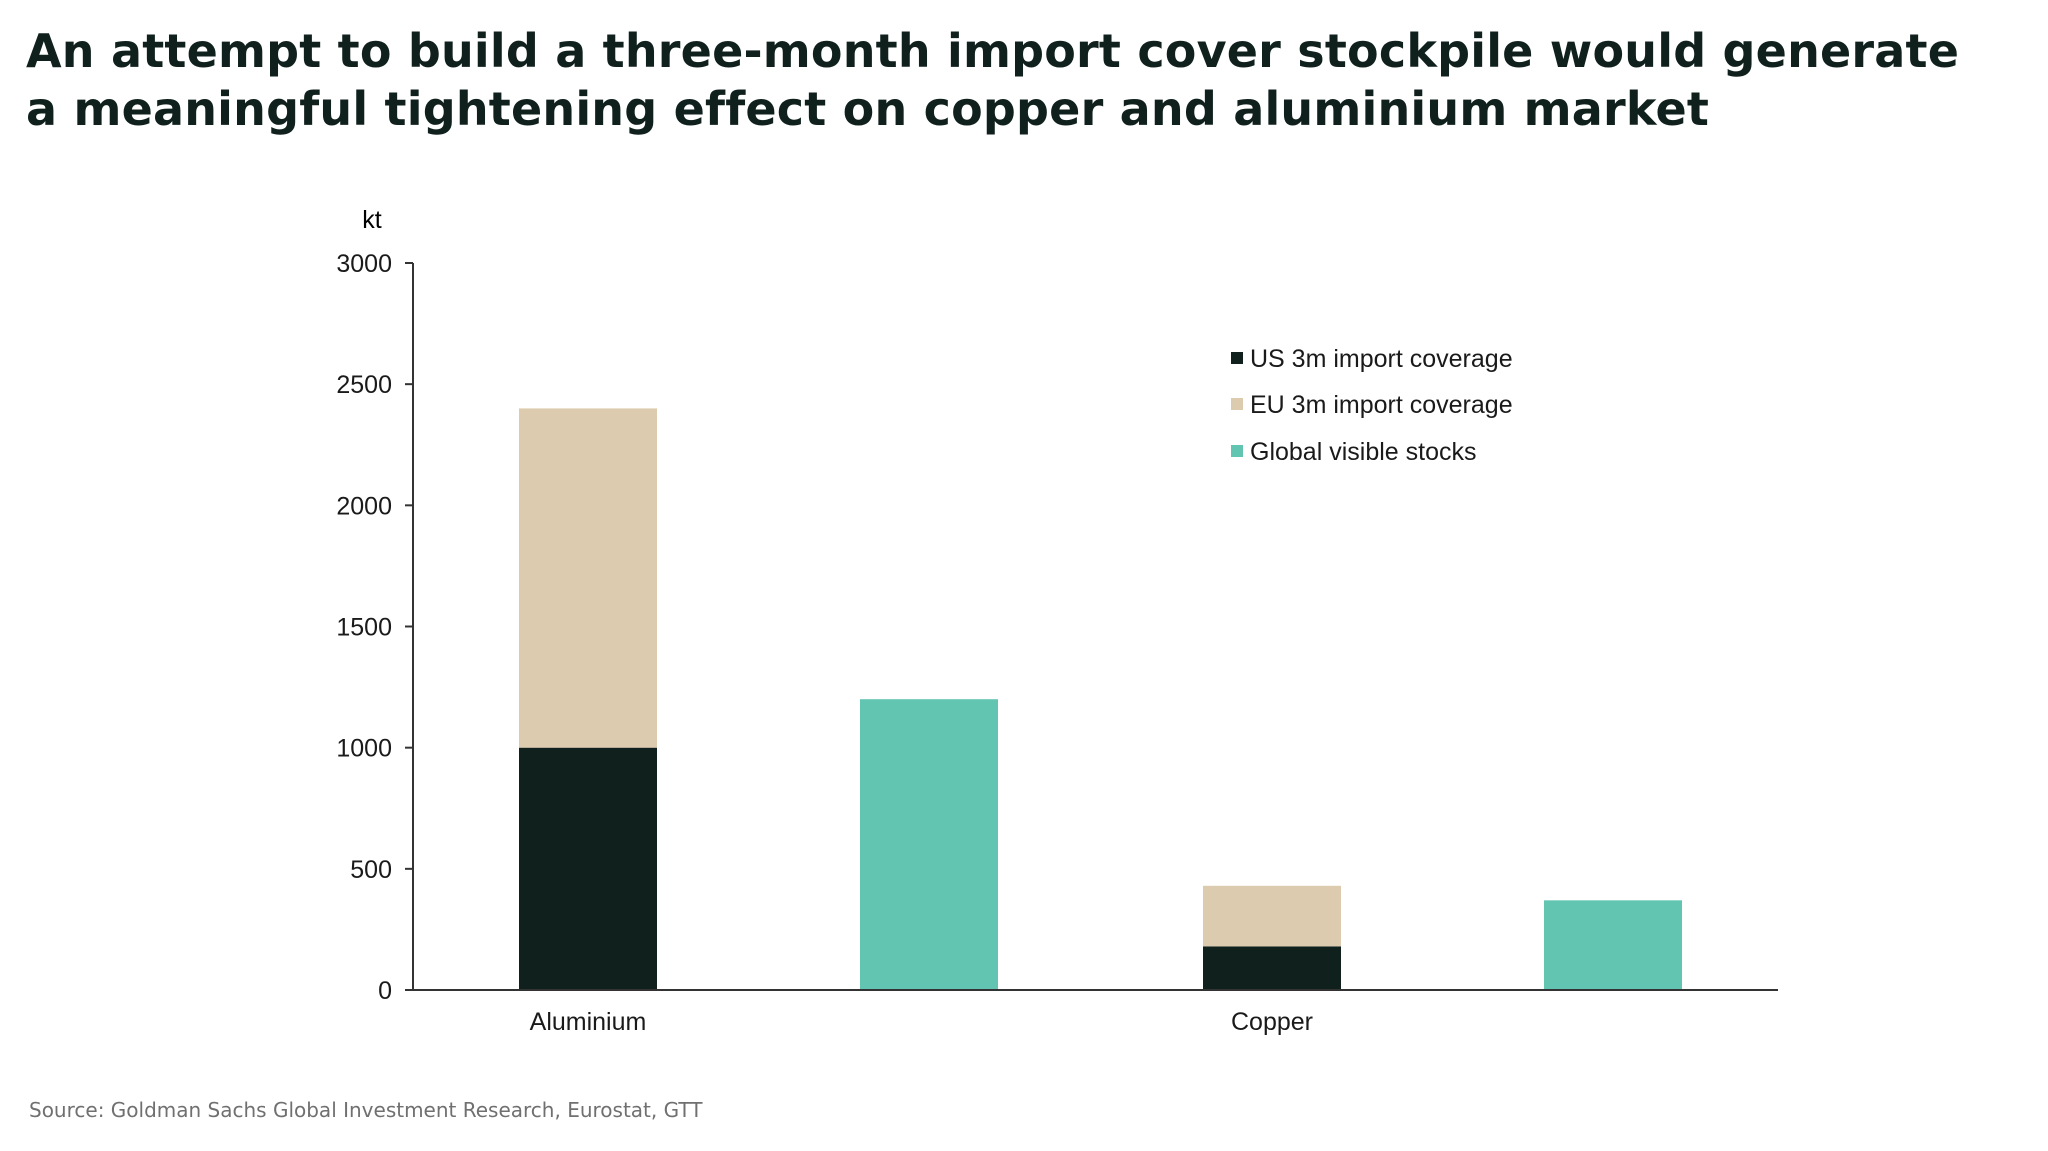 The height and width of the screenshot is (1151, 2048). I want to click on legend-label-1: US 3m import coverage, so click(1381, 359).